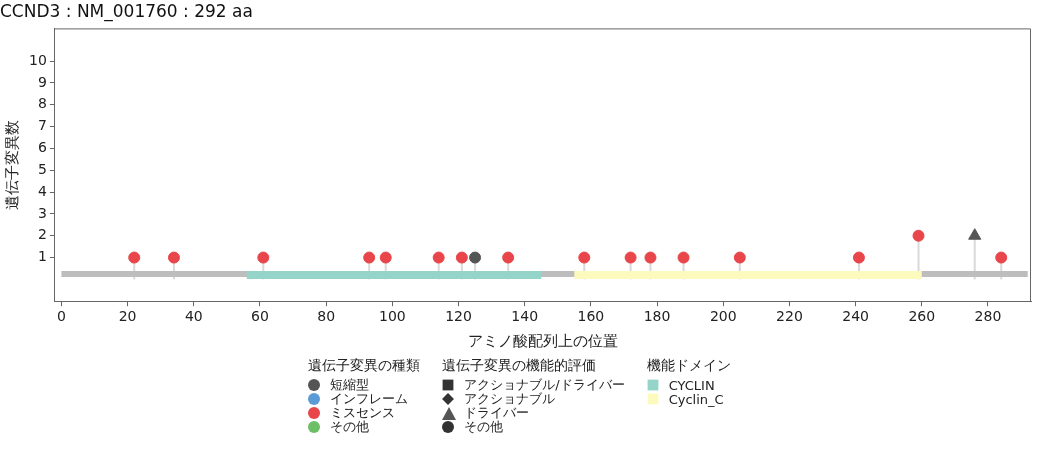 The height and width of the screenshot is (450, 1039). Describe the element at coordinates (544, 384) in the screenshot. I see `legend-label: アクショナブル/ドライバー` at that location.